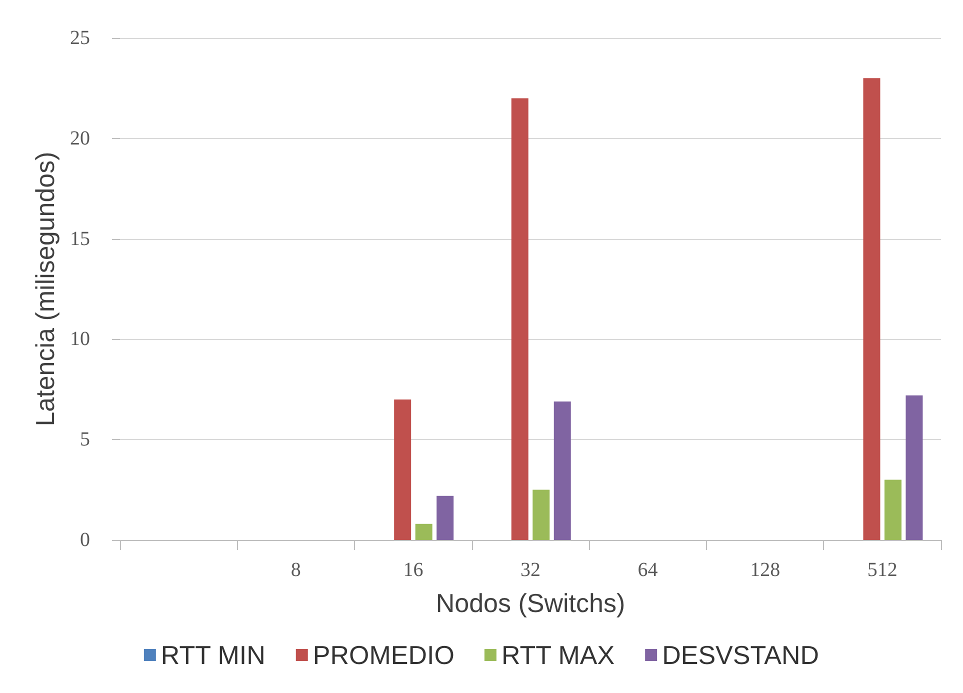  I want to click on y-tick-label: 0, so click(85, 540).